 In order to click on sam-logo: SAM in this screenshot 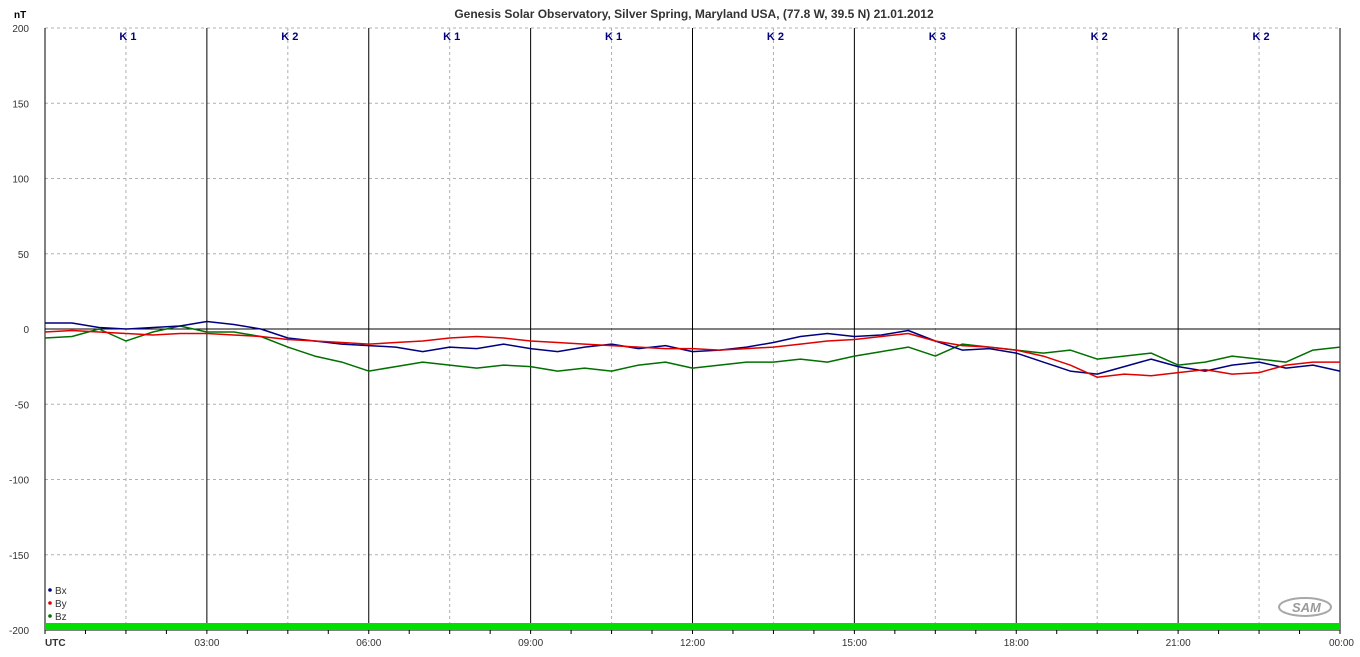, I will do `click(1305, 607)`.